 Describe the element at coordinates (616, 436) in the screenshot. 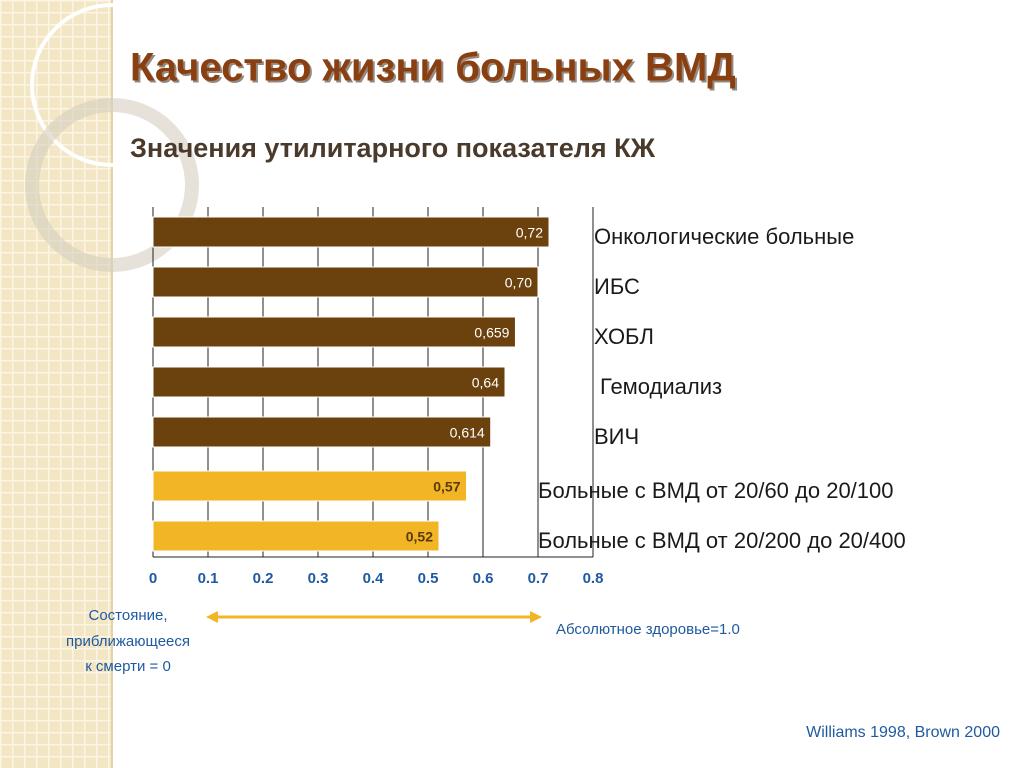

I see `category-label: ВИЧ` at that location.